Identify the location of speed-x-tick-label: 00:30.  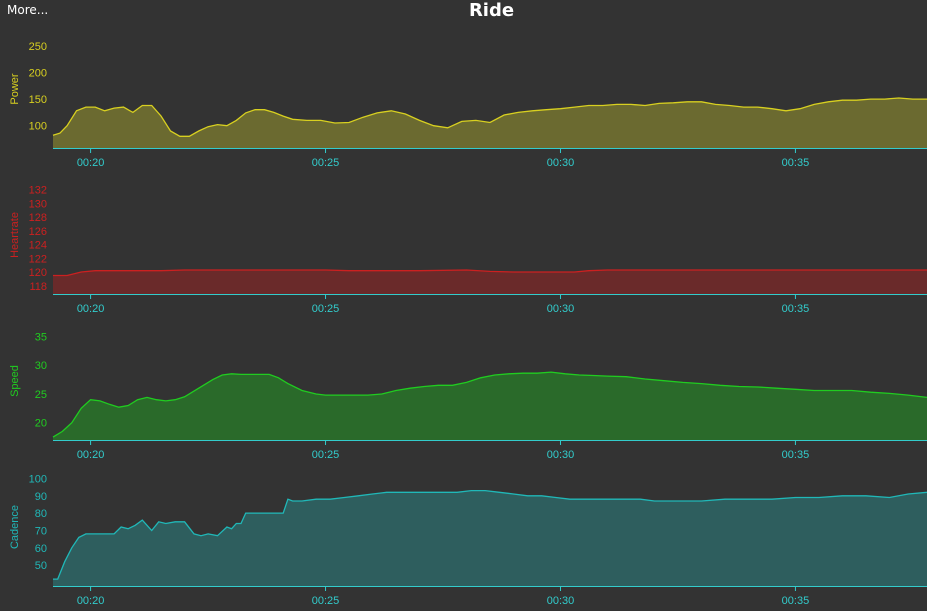
(561, 455).